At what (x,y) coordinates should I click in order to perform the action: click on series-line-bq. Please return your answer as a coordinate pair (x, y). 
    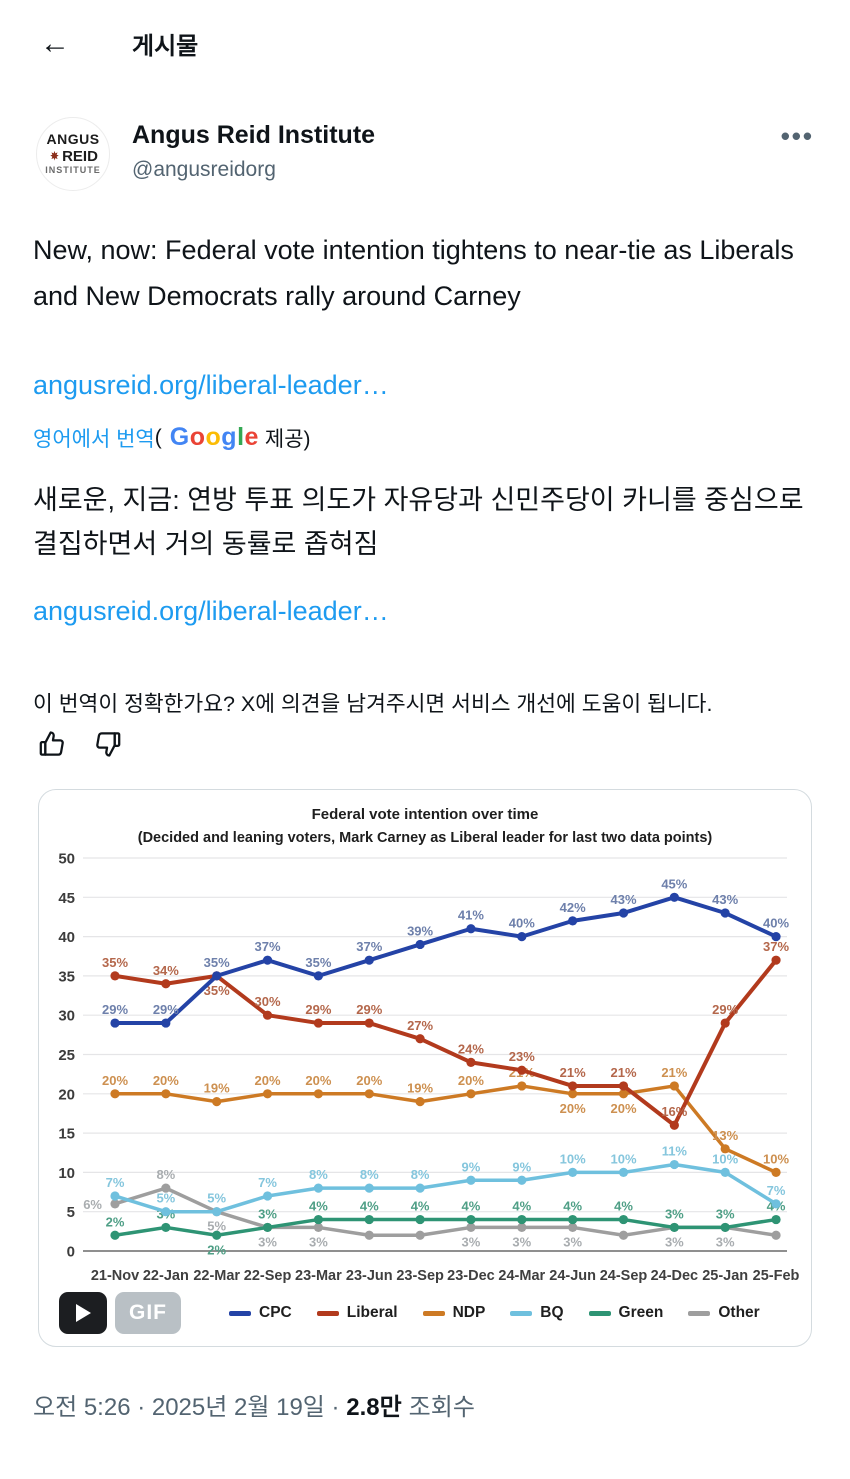
    Looking at the image, I should click on (445, 1188).